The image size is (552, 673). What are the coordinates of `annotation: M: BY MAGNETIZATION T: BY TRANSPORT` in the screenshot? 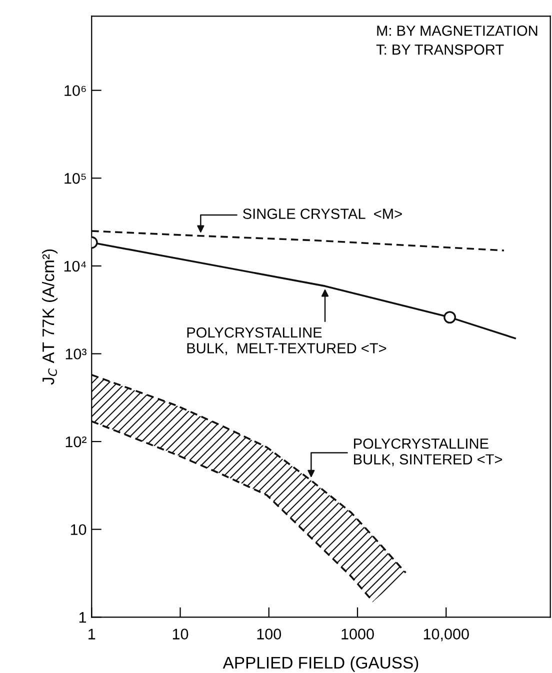 It's located at (457, 40).